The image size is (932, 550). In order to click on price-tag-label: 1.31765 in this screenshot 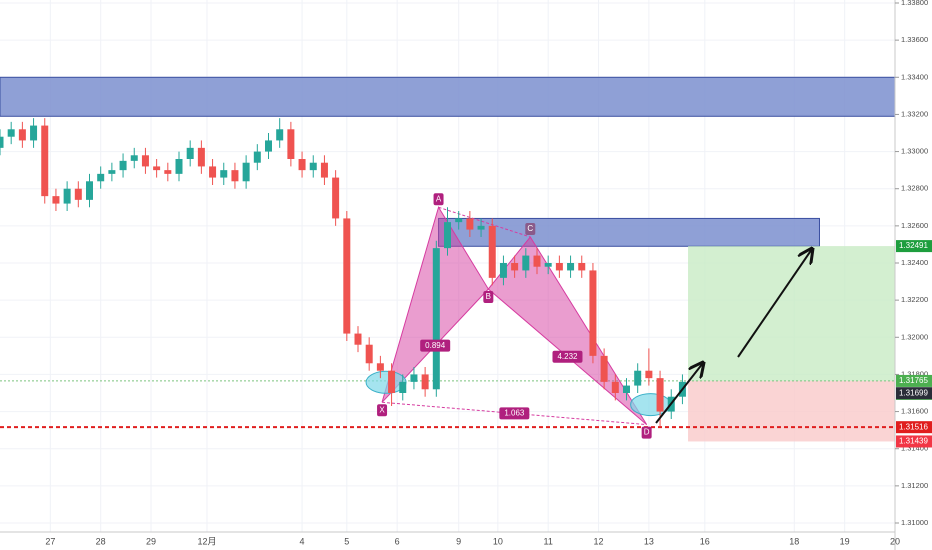, I will do `click(913, 380)`.